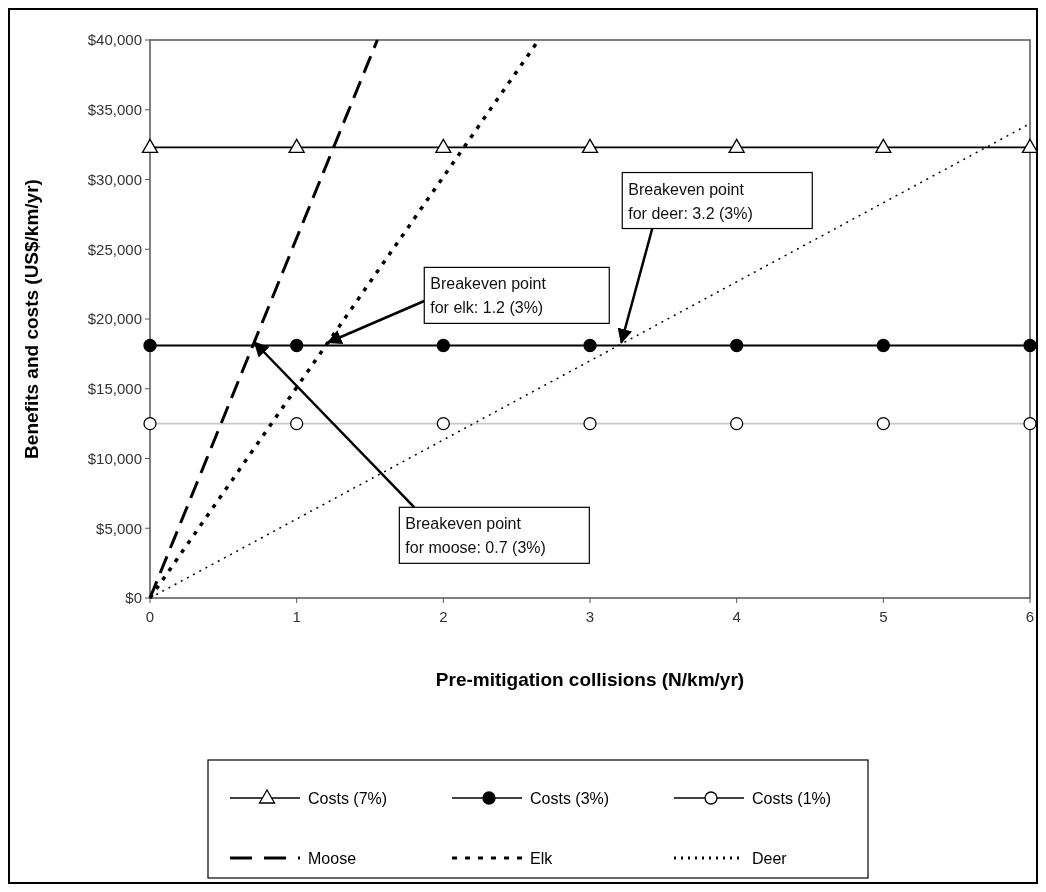  I want to click on legend-label: Elk, so click(542, 858).